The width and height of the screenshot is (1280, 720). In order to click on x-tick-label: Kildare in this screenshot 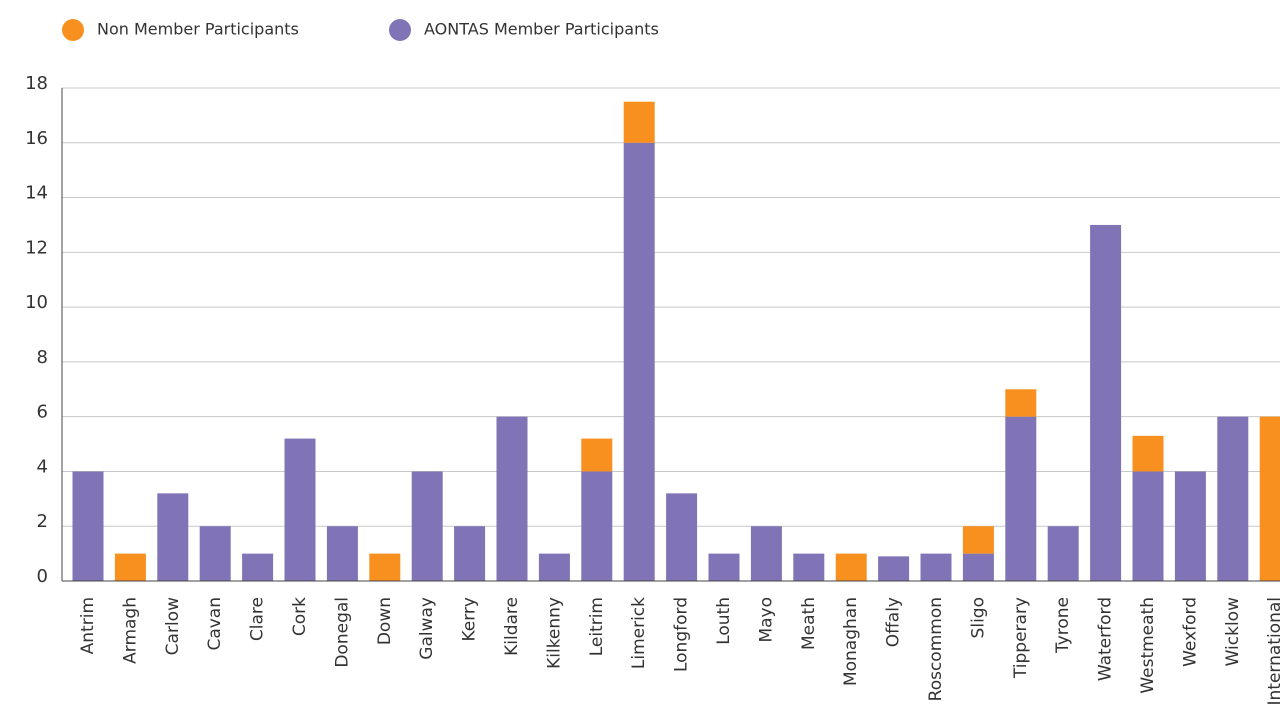, I will do `click(512, 626)`.